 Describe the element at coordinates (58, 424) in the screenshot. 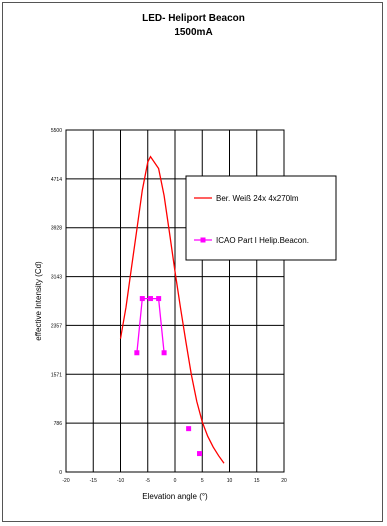

I see `y-tick-label: 786` at that location.